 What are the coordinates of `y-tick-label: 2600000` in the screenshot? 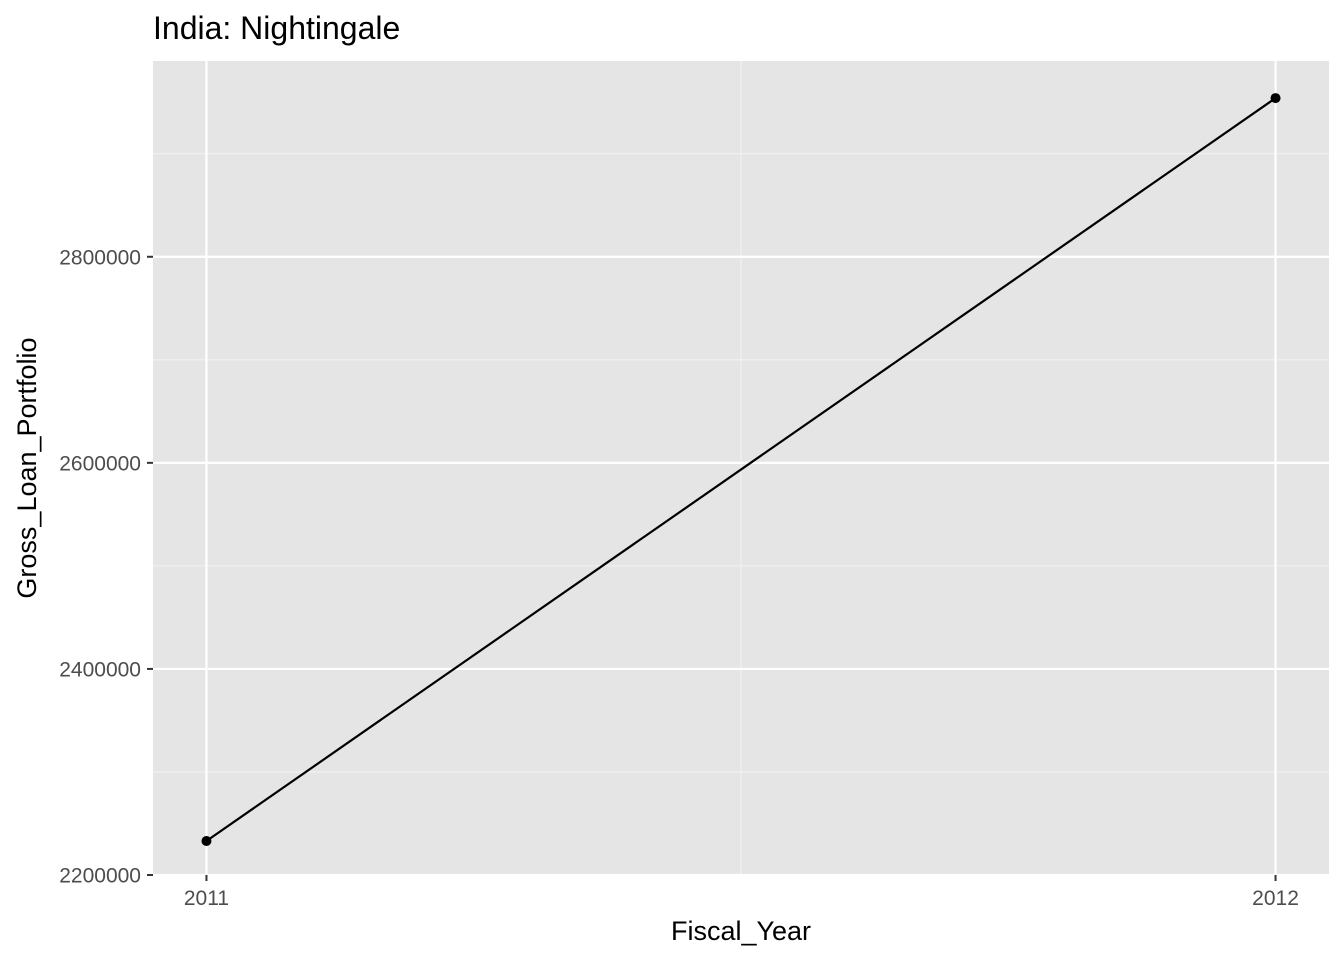 It's located at (100, 463).